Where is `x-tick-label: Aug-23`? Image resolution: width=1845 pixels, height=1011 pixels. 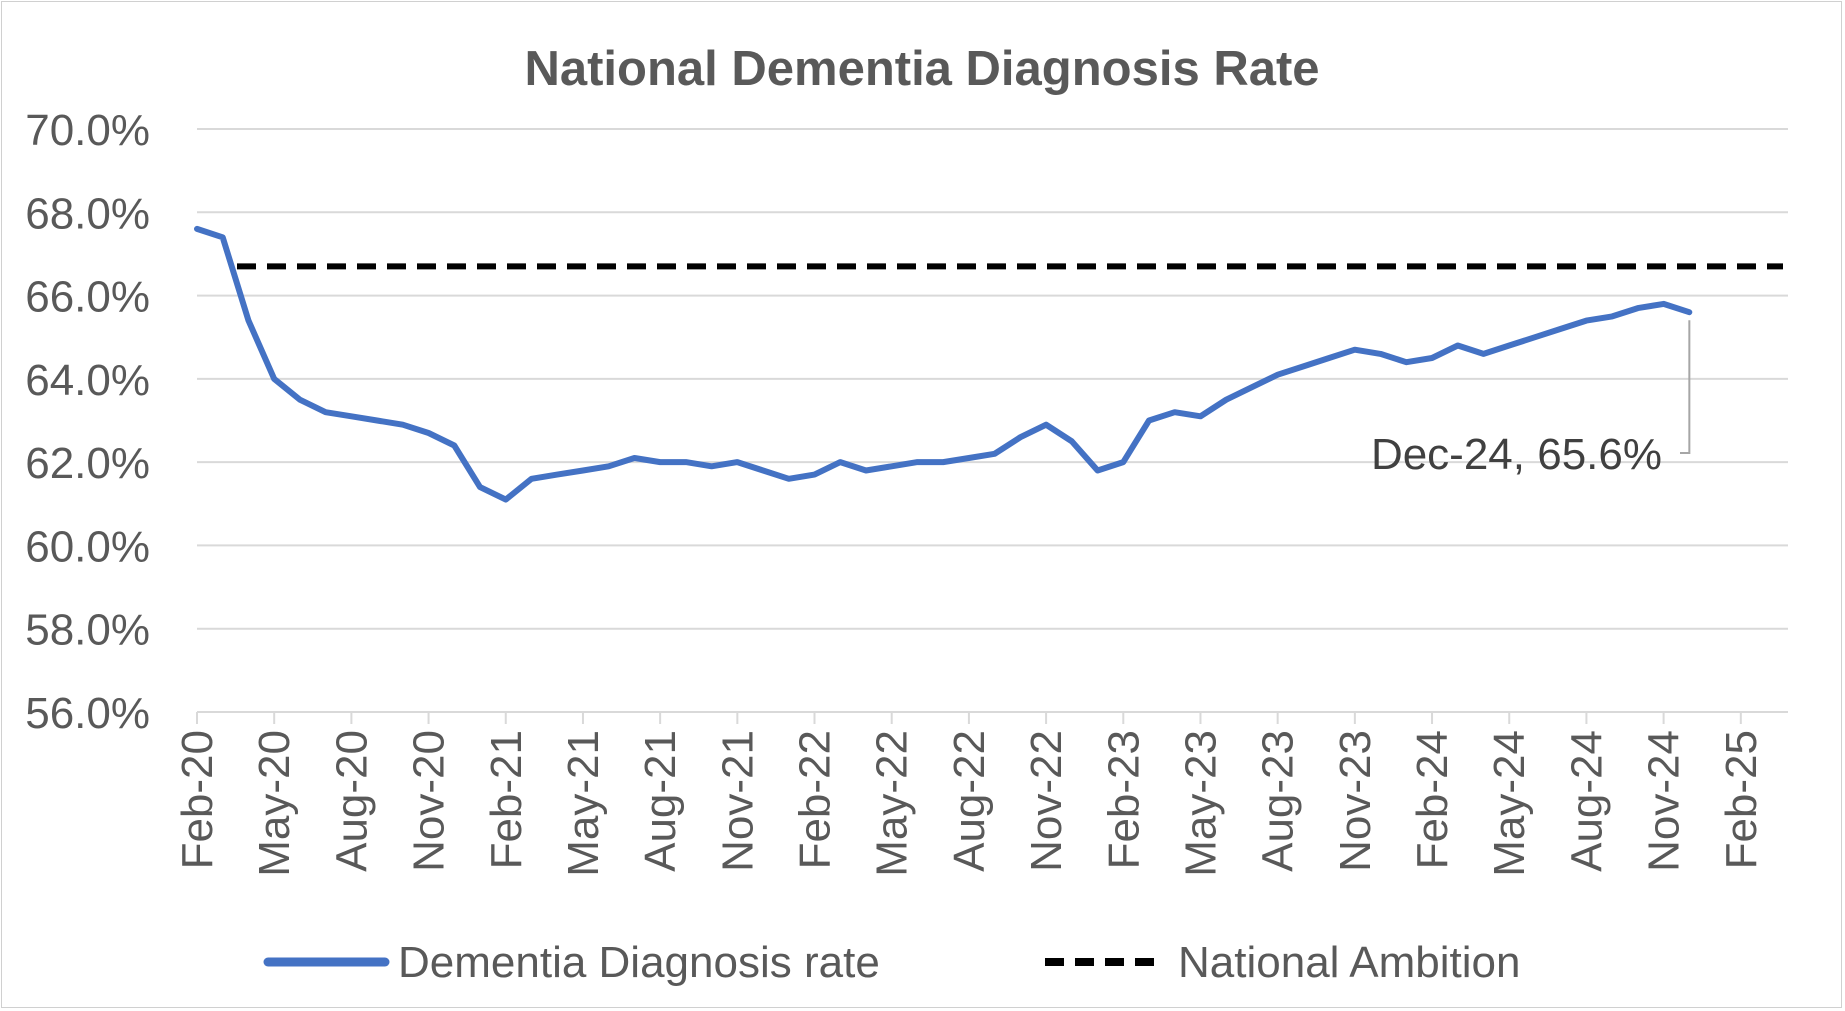 x-tick-label: Aug-23 is located at coordinates (1278, 801).